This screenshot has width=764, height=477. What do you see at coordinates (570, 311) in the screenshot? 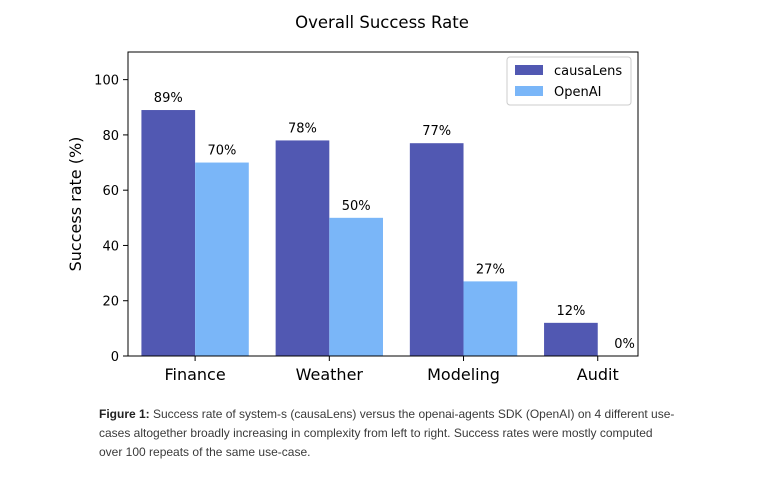
I see `data-label: 12%` at bounding box center [570, 311].